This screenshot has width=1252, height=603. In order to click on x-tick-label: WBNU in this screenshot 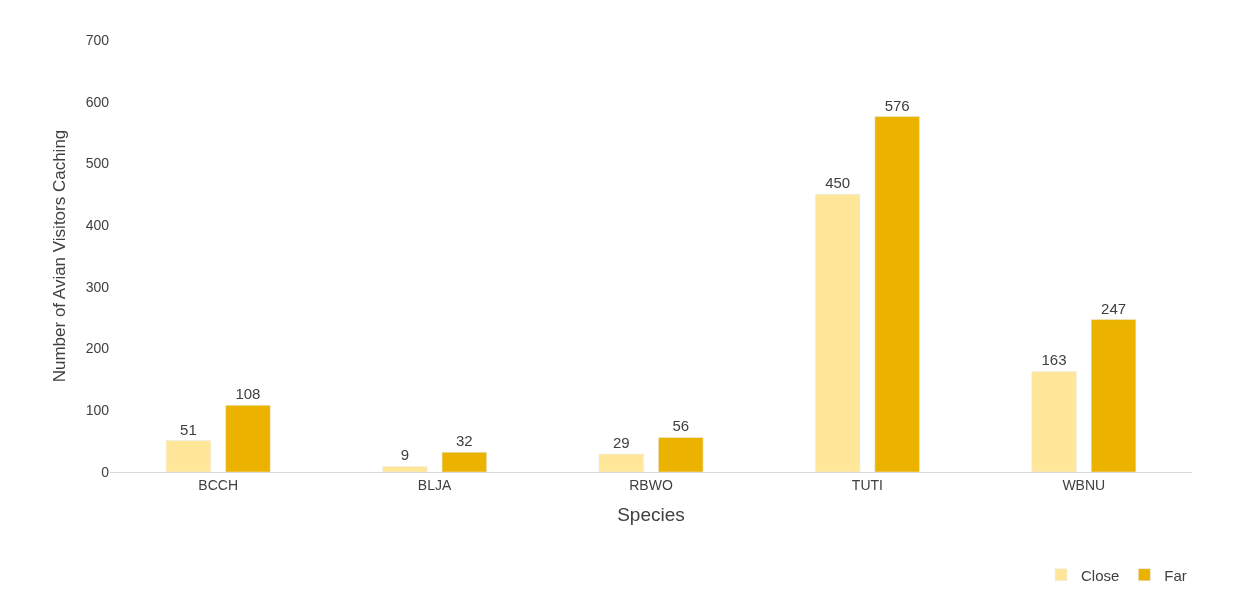, I will do `click(1084, 484)`.